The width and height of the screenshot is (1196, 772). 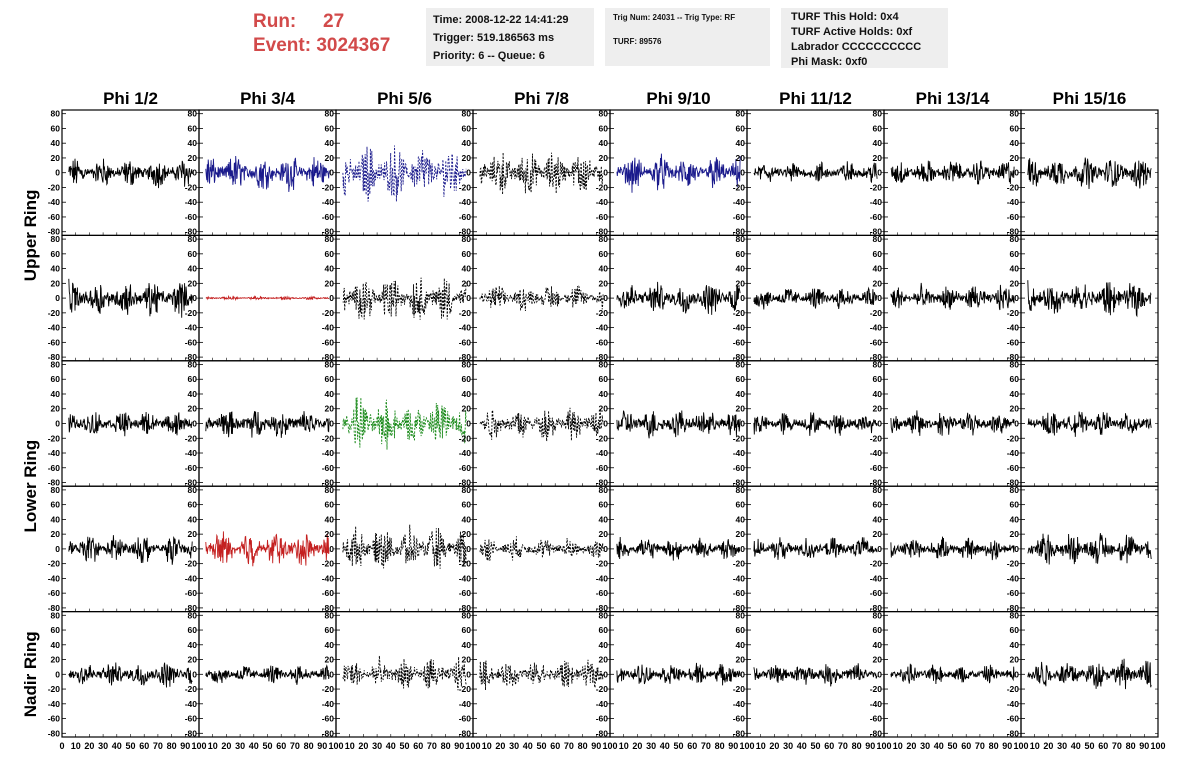 I want to click on x-tick-label: 80, so click(x=583, y=746).